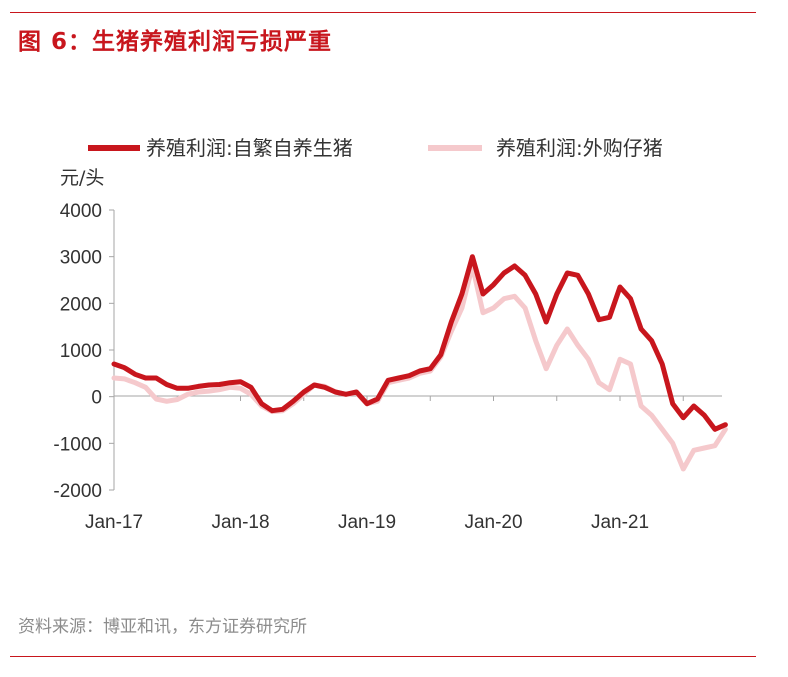 This screenshot has width=788, height=677. I want to click on legend-label-bought: 养殖利润:外购仔猪, so click(579, 148).